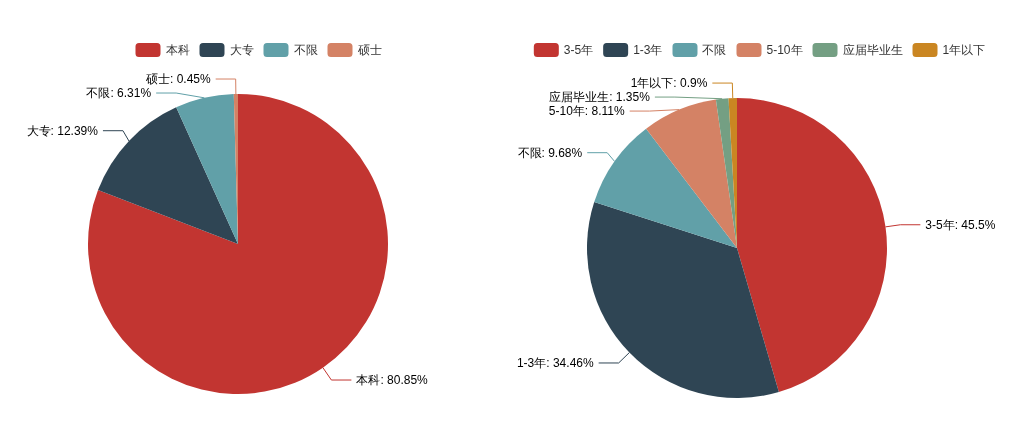 This screenshot has width=1018, height=441. What do you see at coordinates (369, 50) in the screenshot?
I see `legend-label: 硕士` at bounding box center [369, 50].